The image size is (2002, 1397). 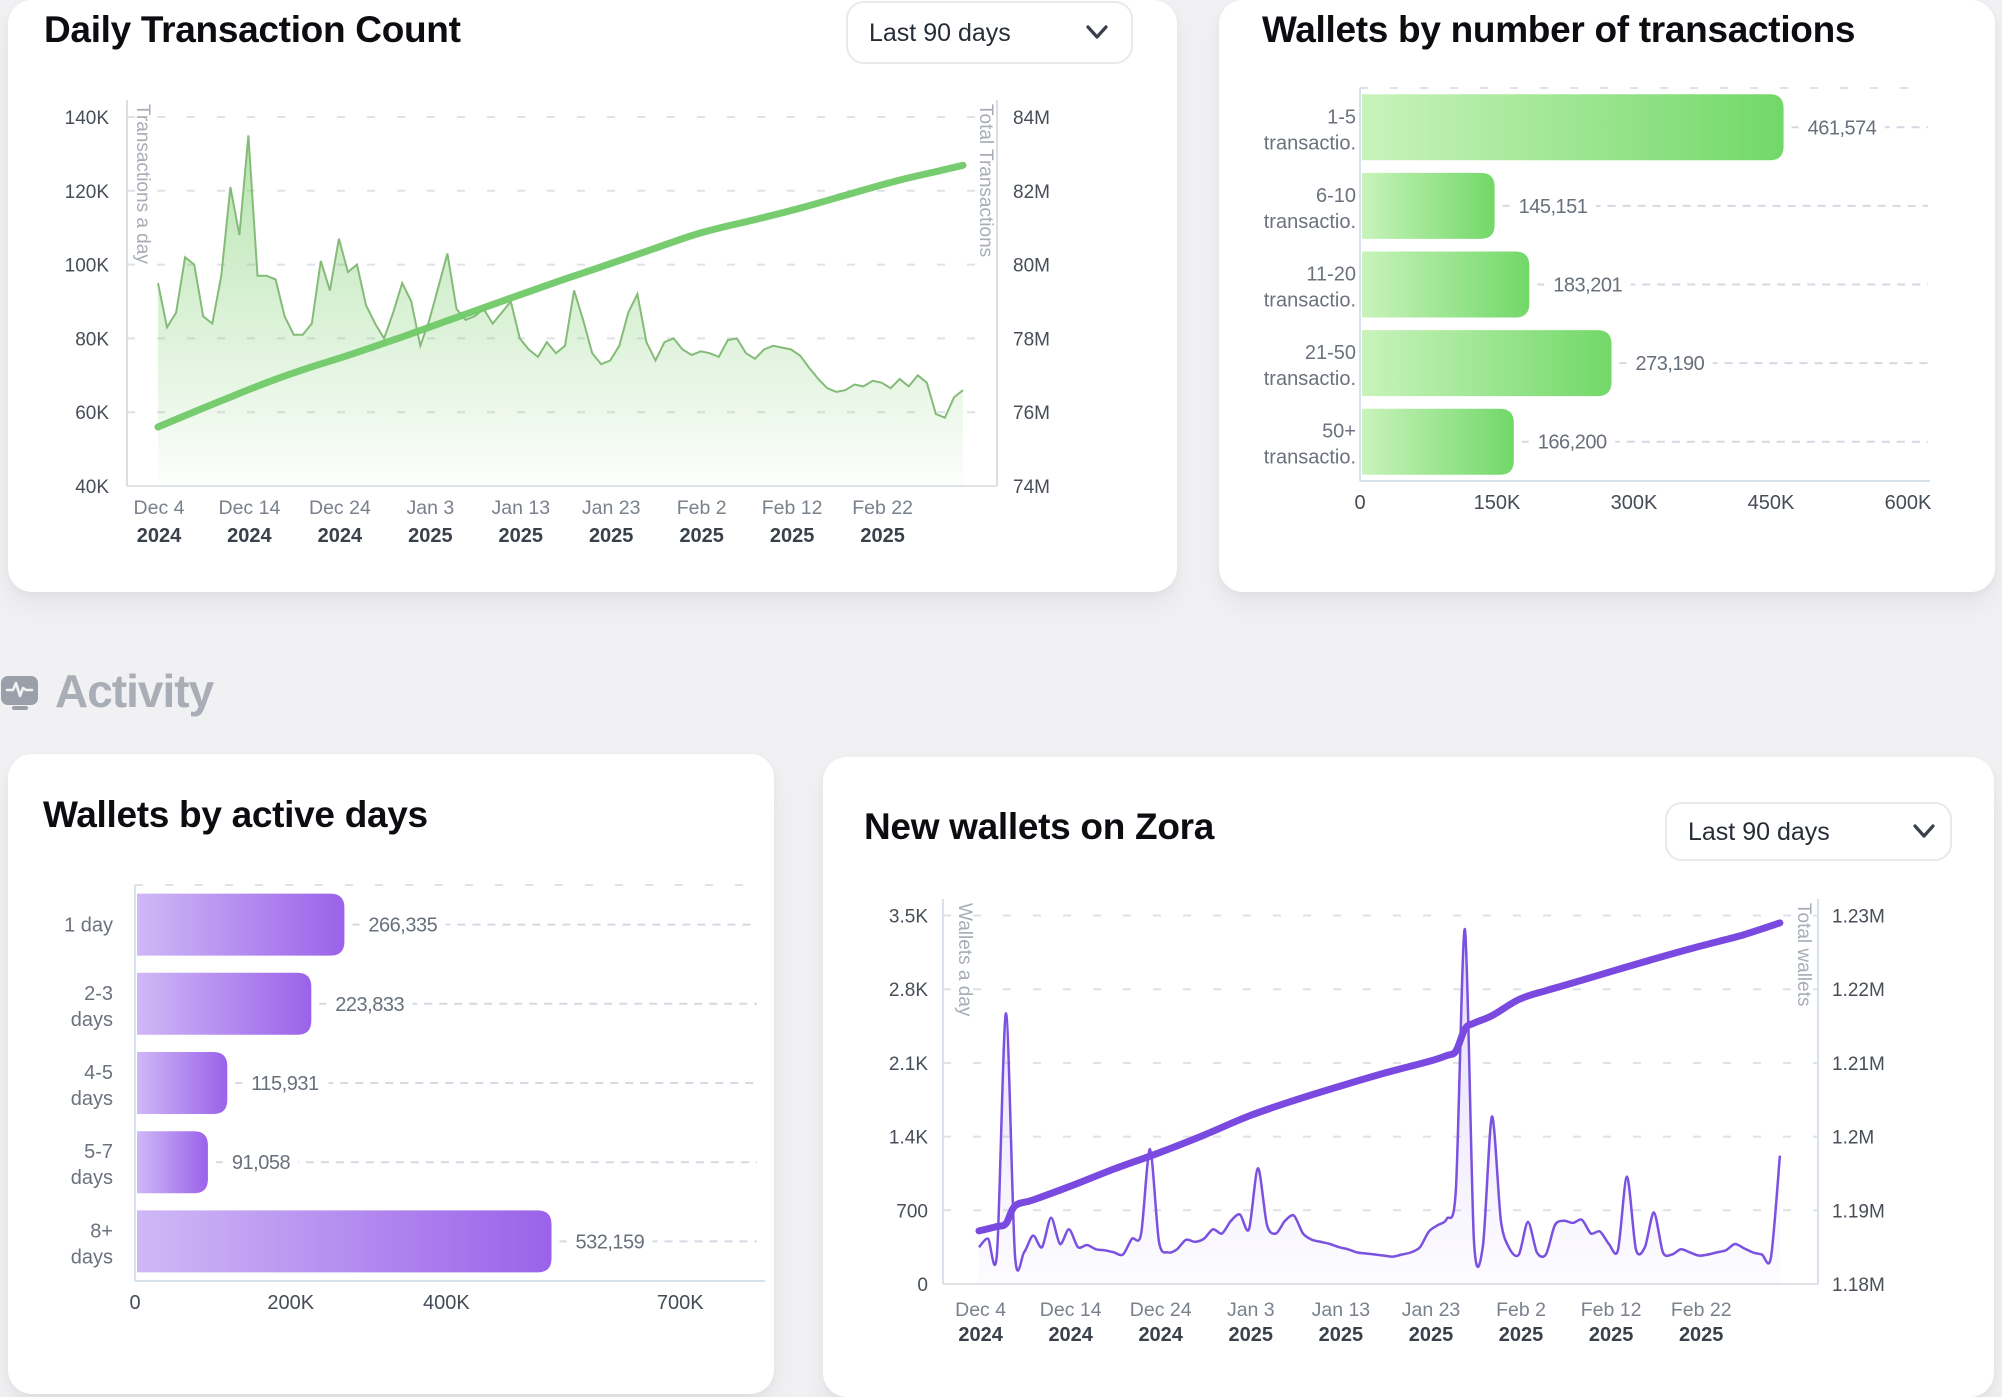 What do you see at coordinates (98, 1152) in the screenshot?
I see `svg-text: 5-7` at bounding box center [98, 1152].